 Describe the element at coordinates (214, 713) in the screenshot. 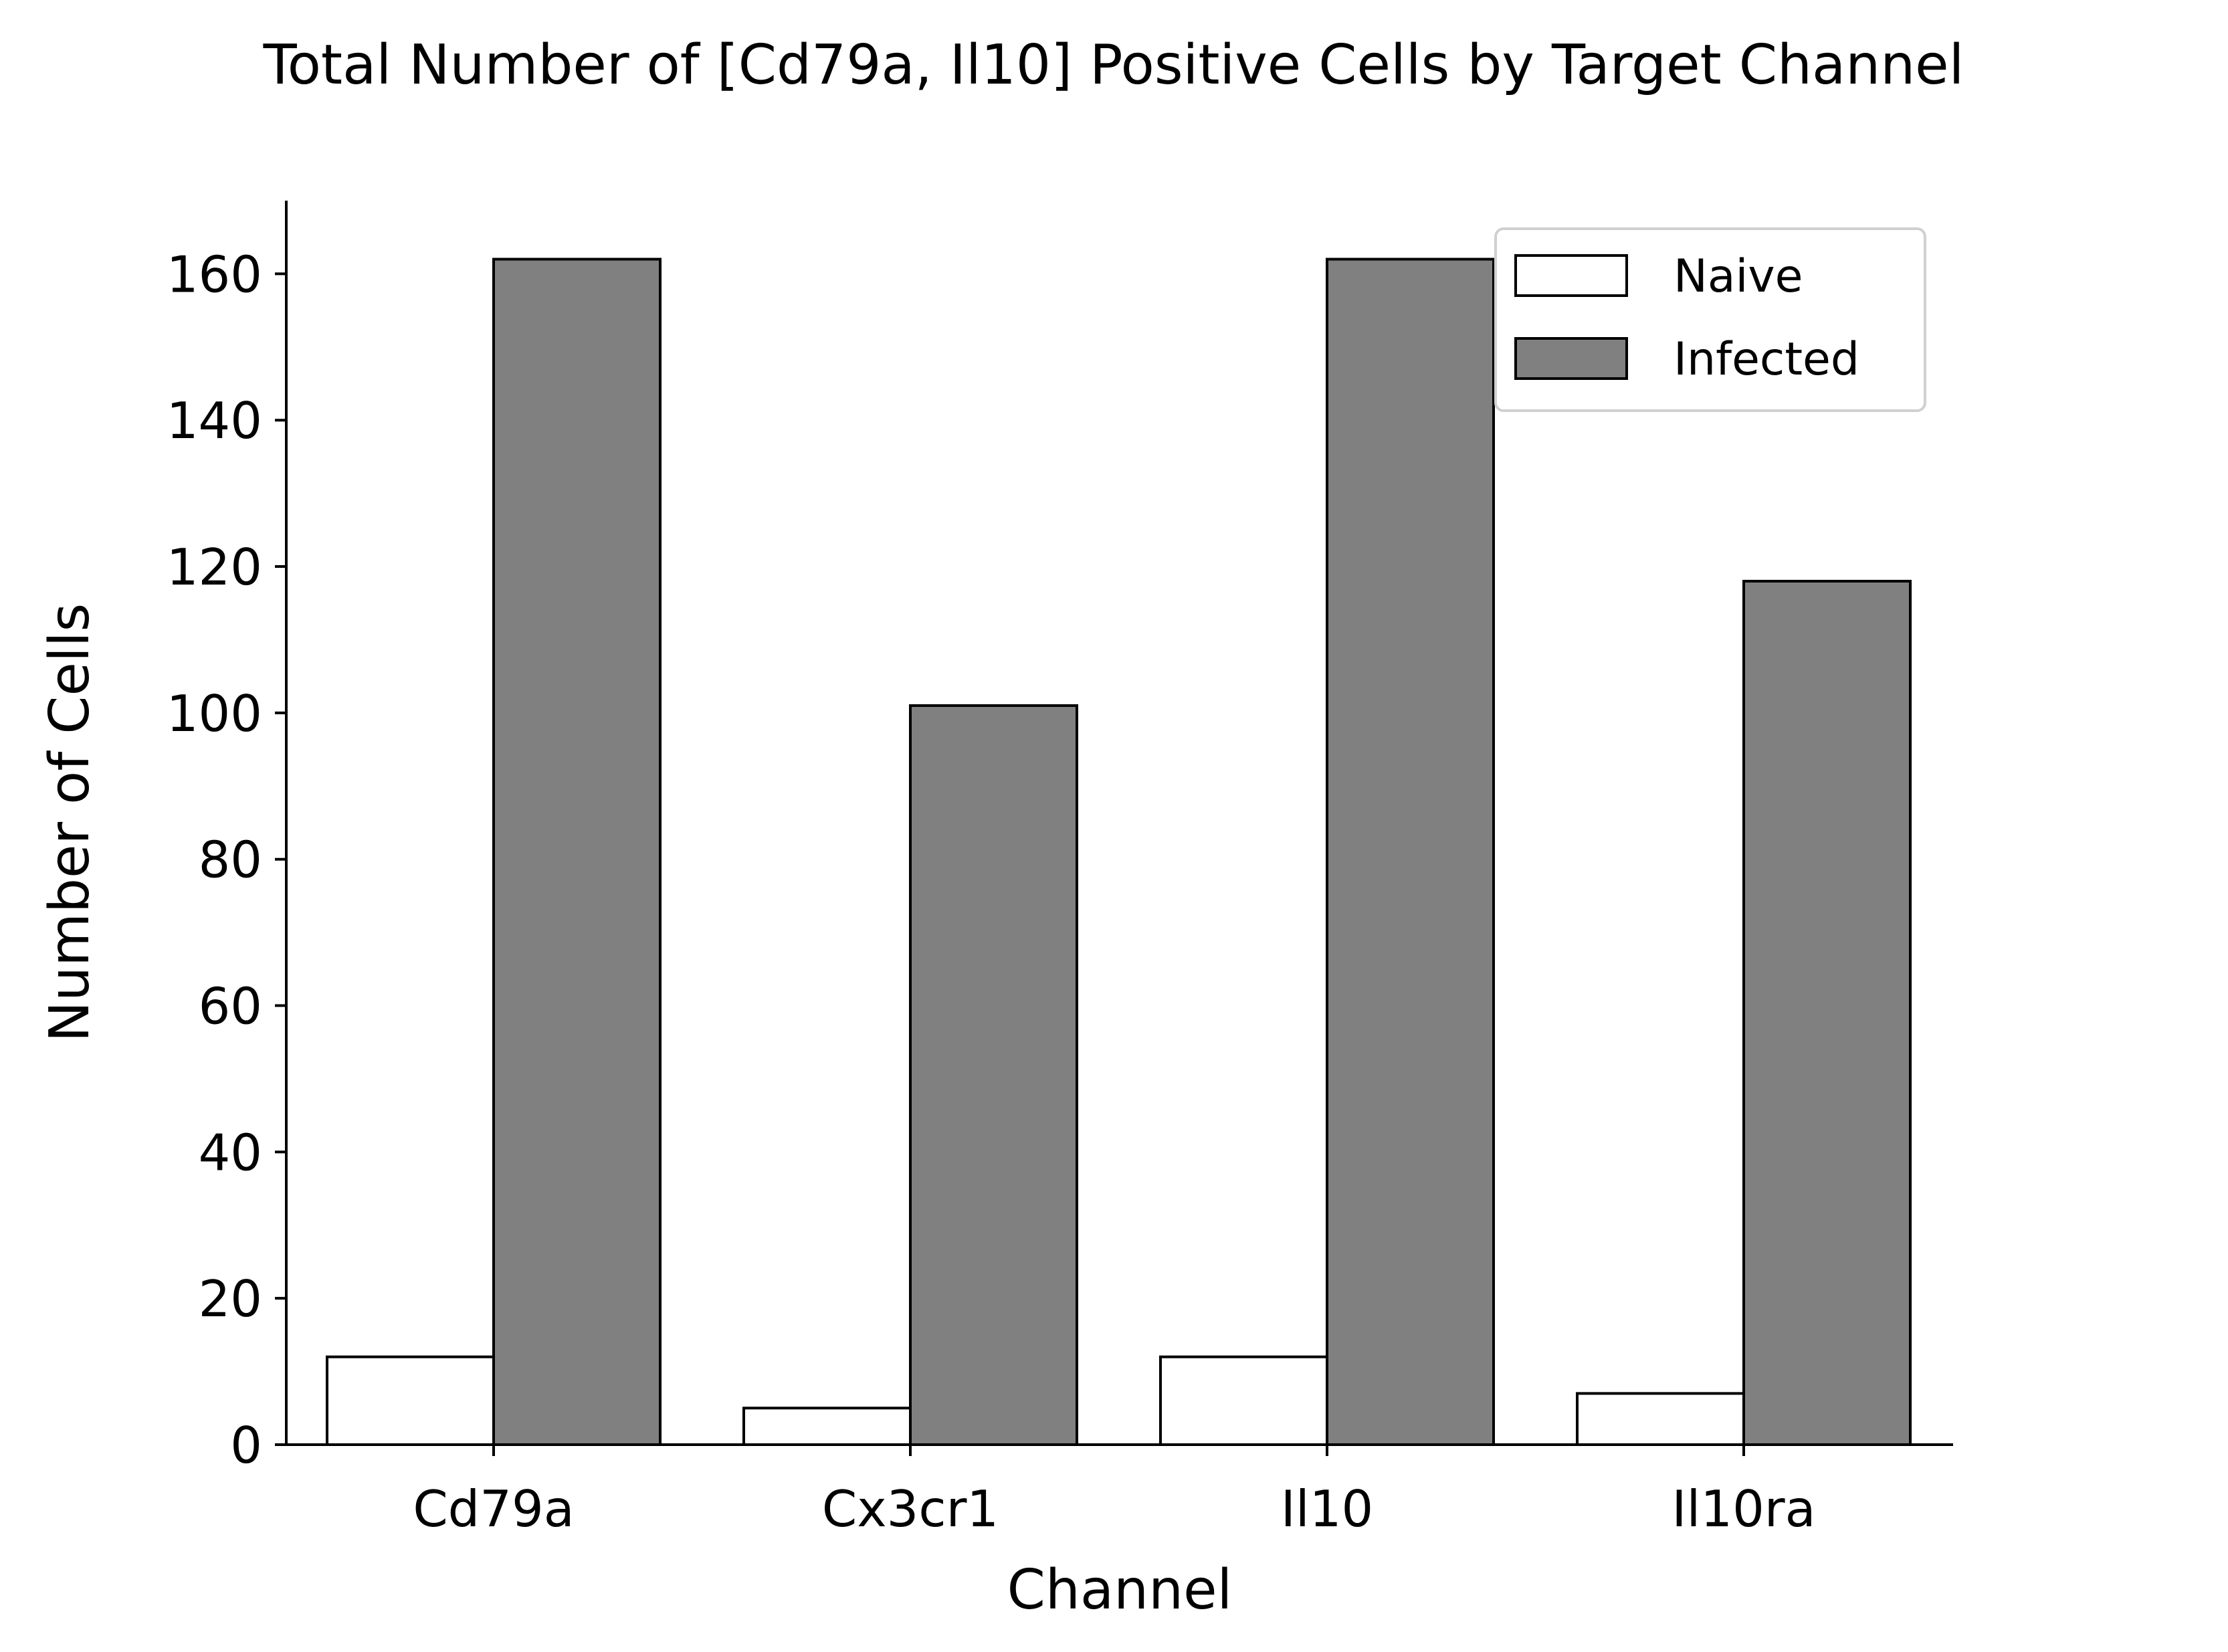

I see `y-tick-label: 100` at that location.